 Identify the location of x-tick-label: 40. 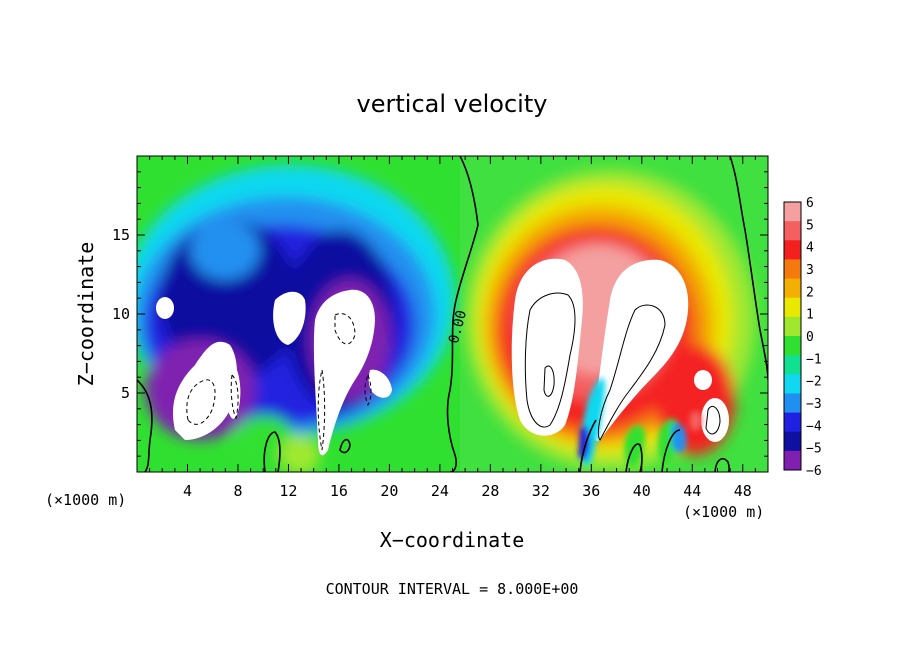
(642, 491).